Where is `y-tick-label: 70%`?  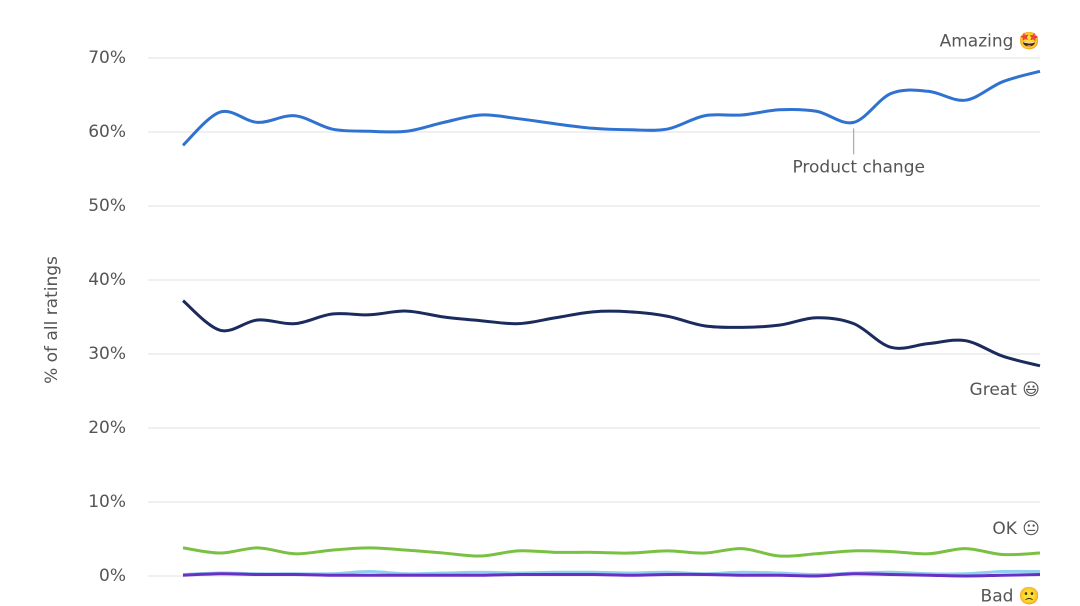
y-tick-label: 70% is located at coordinates (107, 58).